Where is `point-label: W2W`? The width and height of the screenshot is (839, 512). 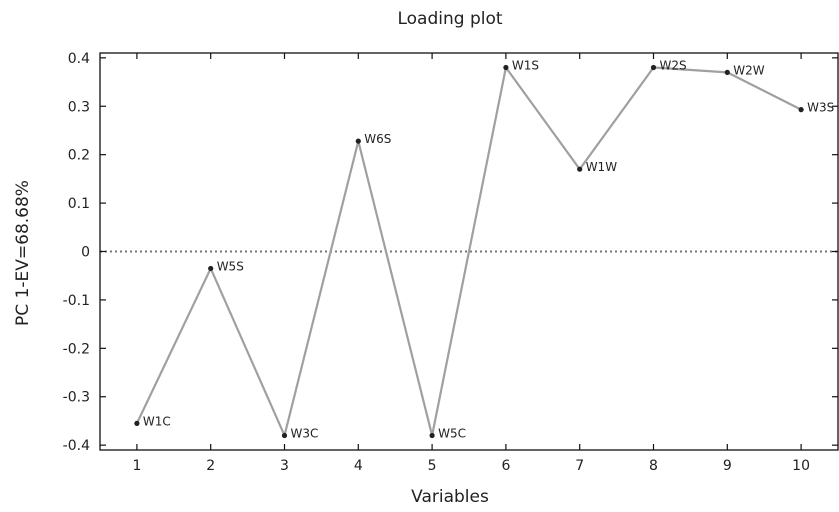
point-label: W2W is located at coordinates (749, 70).